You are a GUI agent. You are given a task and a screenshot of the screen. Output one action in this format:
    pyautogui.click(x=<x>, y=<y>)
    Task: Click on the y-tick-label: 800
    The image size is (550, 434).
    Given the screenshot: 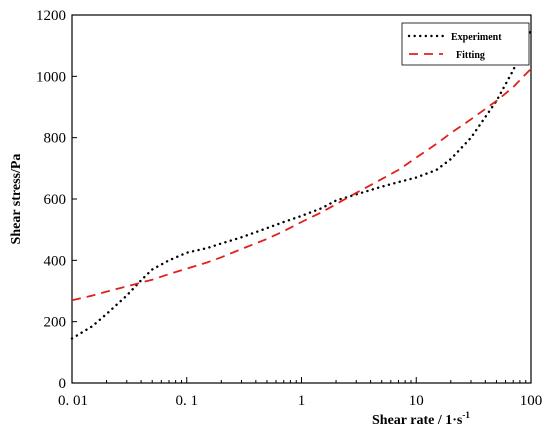 What is the action you would take?
    pyautogui.click(x=55, y=139)
    